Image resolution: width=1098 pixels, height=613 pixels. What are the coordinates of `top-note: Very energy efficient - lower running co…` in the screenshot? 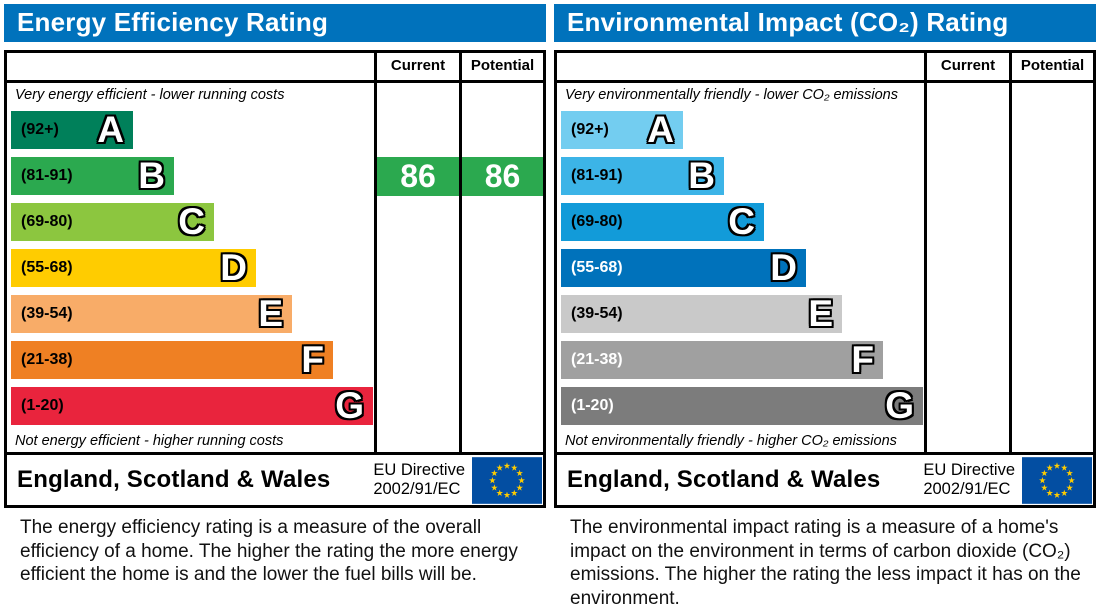 It's located at (150, 95).